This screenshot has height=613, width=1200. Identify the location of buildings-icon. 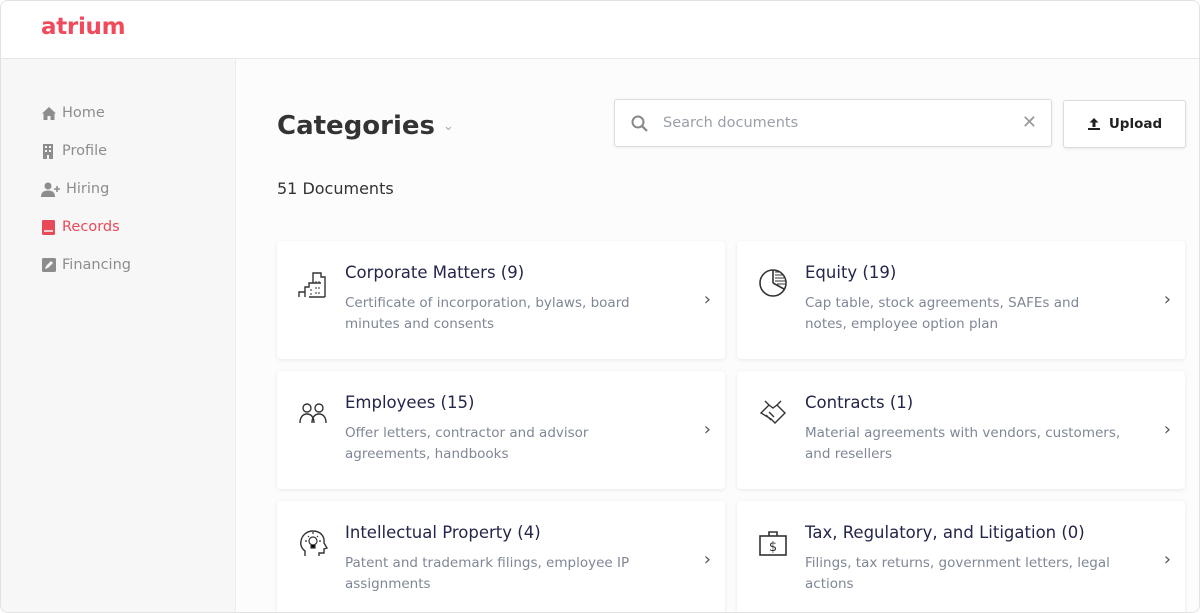
(312, 285).